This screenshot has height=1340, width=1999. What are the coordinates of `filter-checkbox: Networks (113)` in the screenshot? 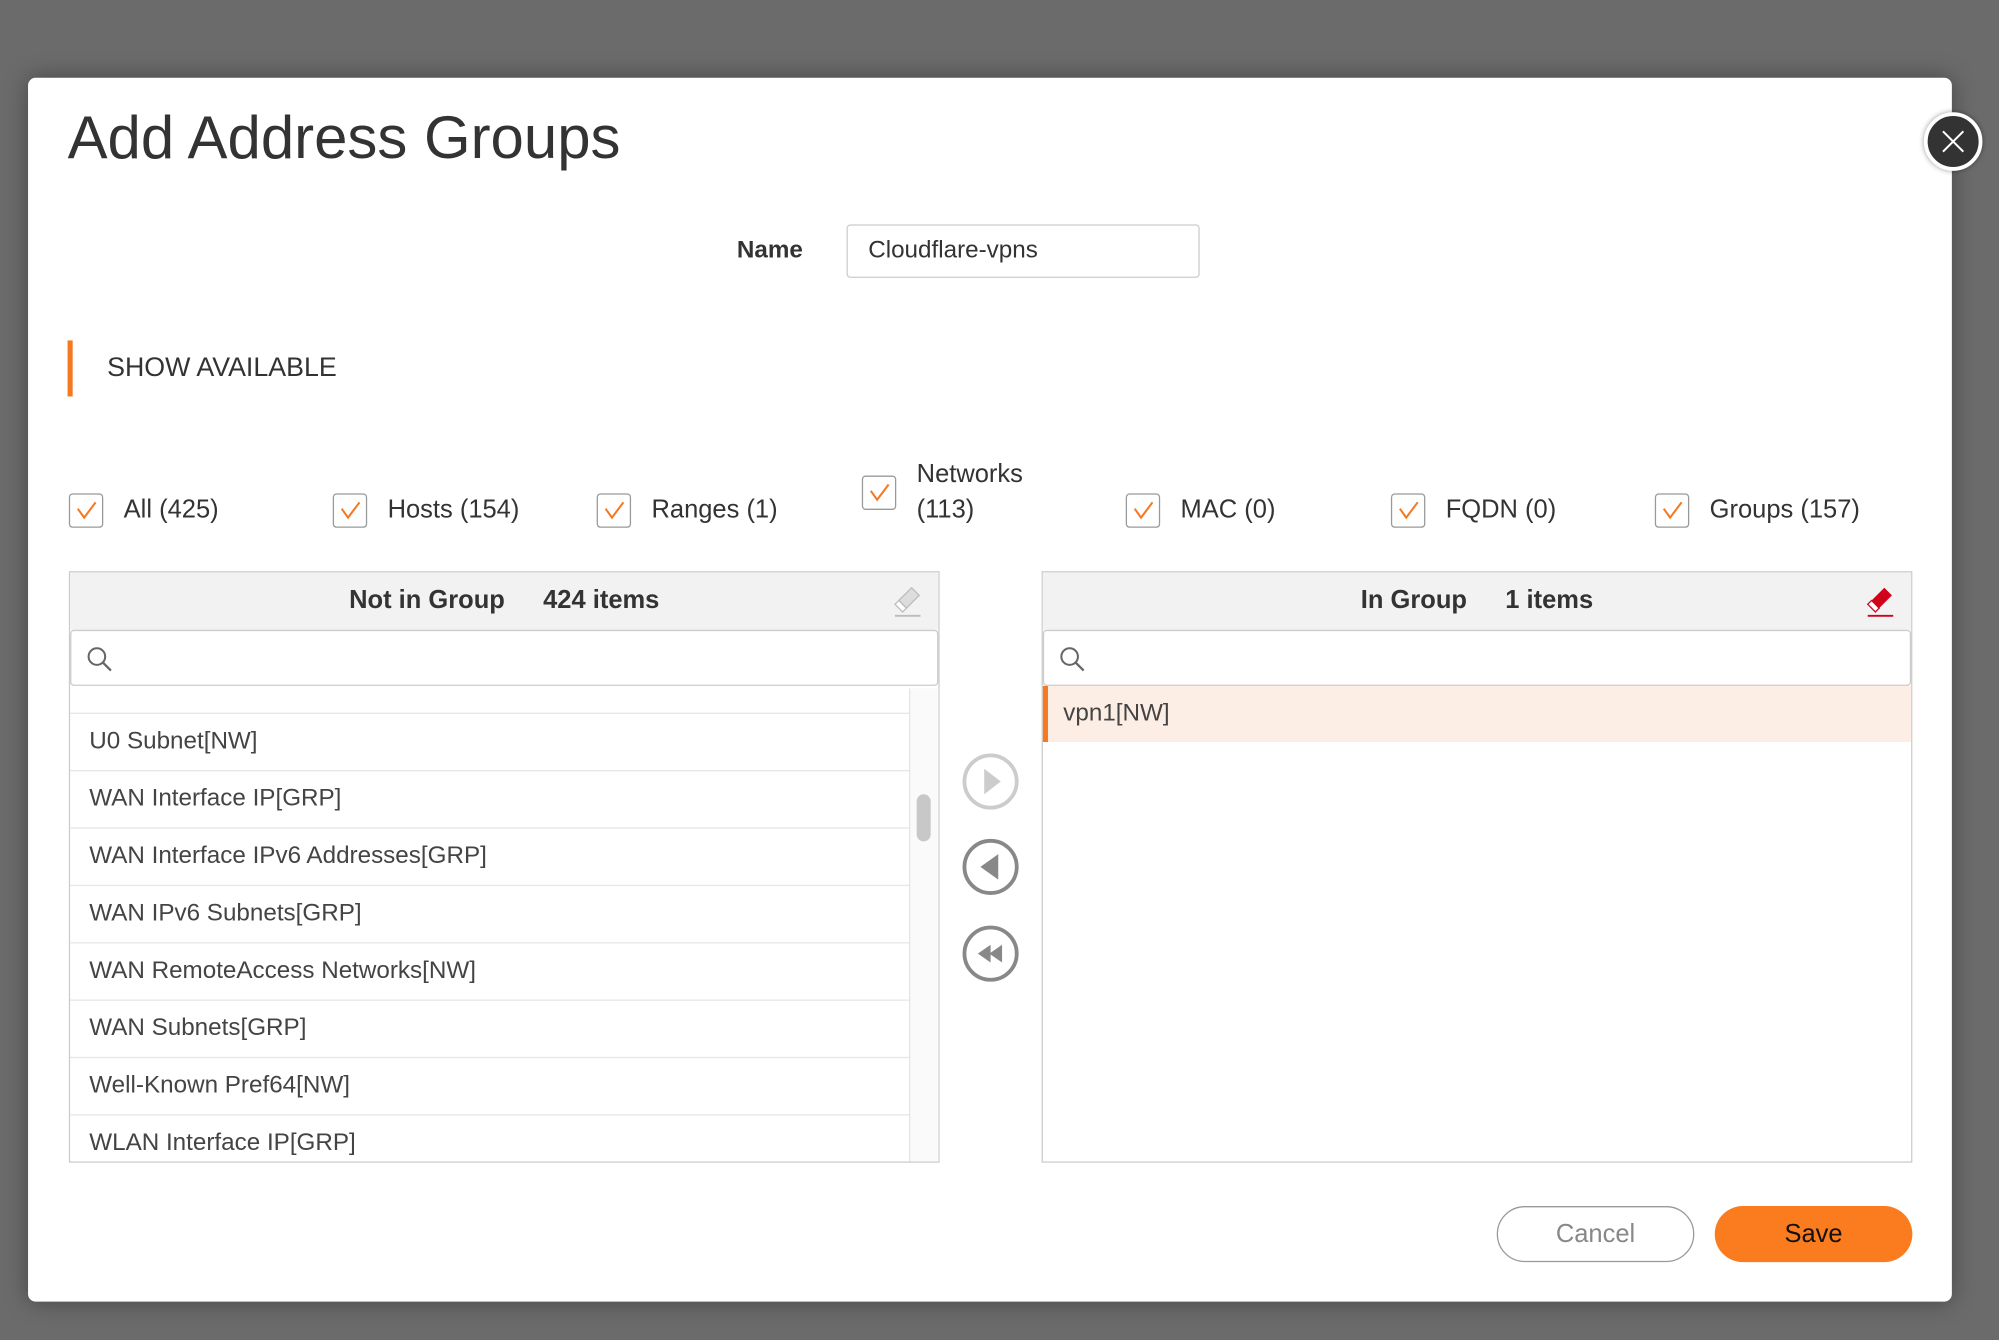 It's located at (949, 491).